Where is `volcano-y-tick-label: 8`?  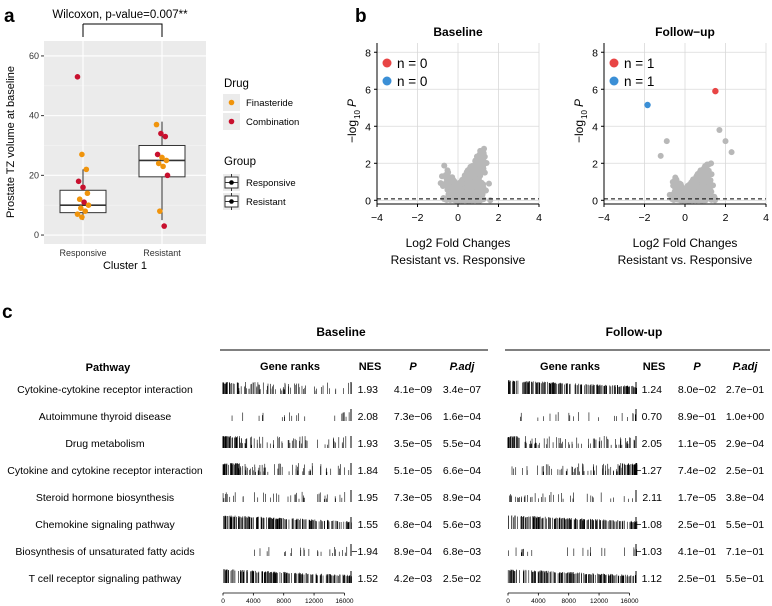
volcano-y-tick-label: 8 is located at coordinates (595, 53).